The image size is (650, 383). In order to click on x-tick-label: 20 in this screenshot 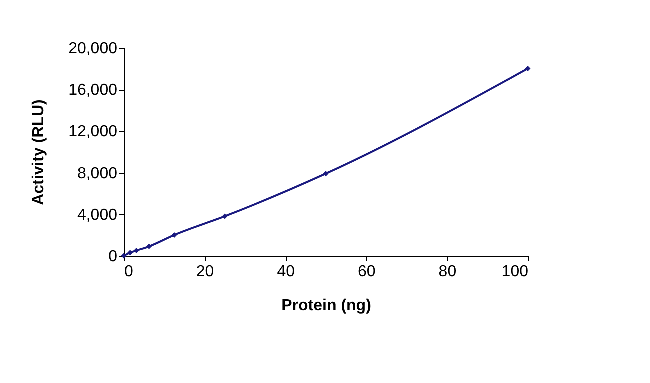, I will do `click(205, 272)`.